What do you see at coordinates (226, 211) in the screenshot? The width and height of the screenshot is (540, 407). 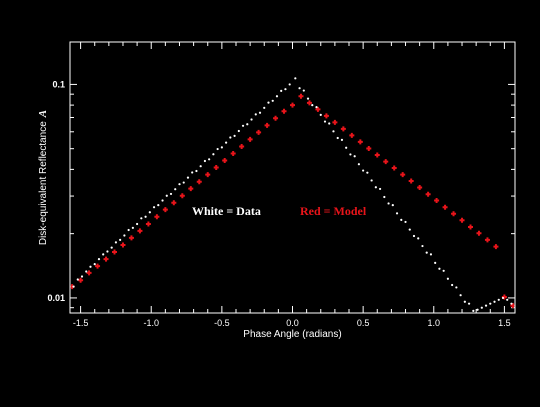 I see `legend-data: White = Data` at bounding box center [226, 211].